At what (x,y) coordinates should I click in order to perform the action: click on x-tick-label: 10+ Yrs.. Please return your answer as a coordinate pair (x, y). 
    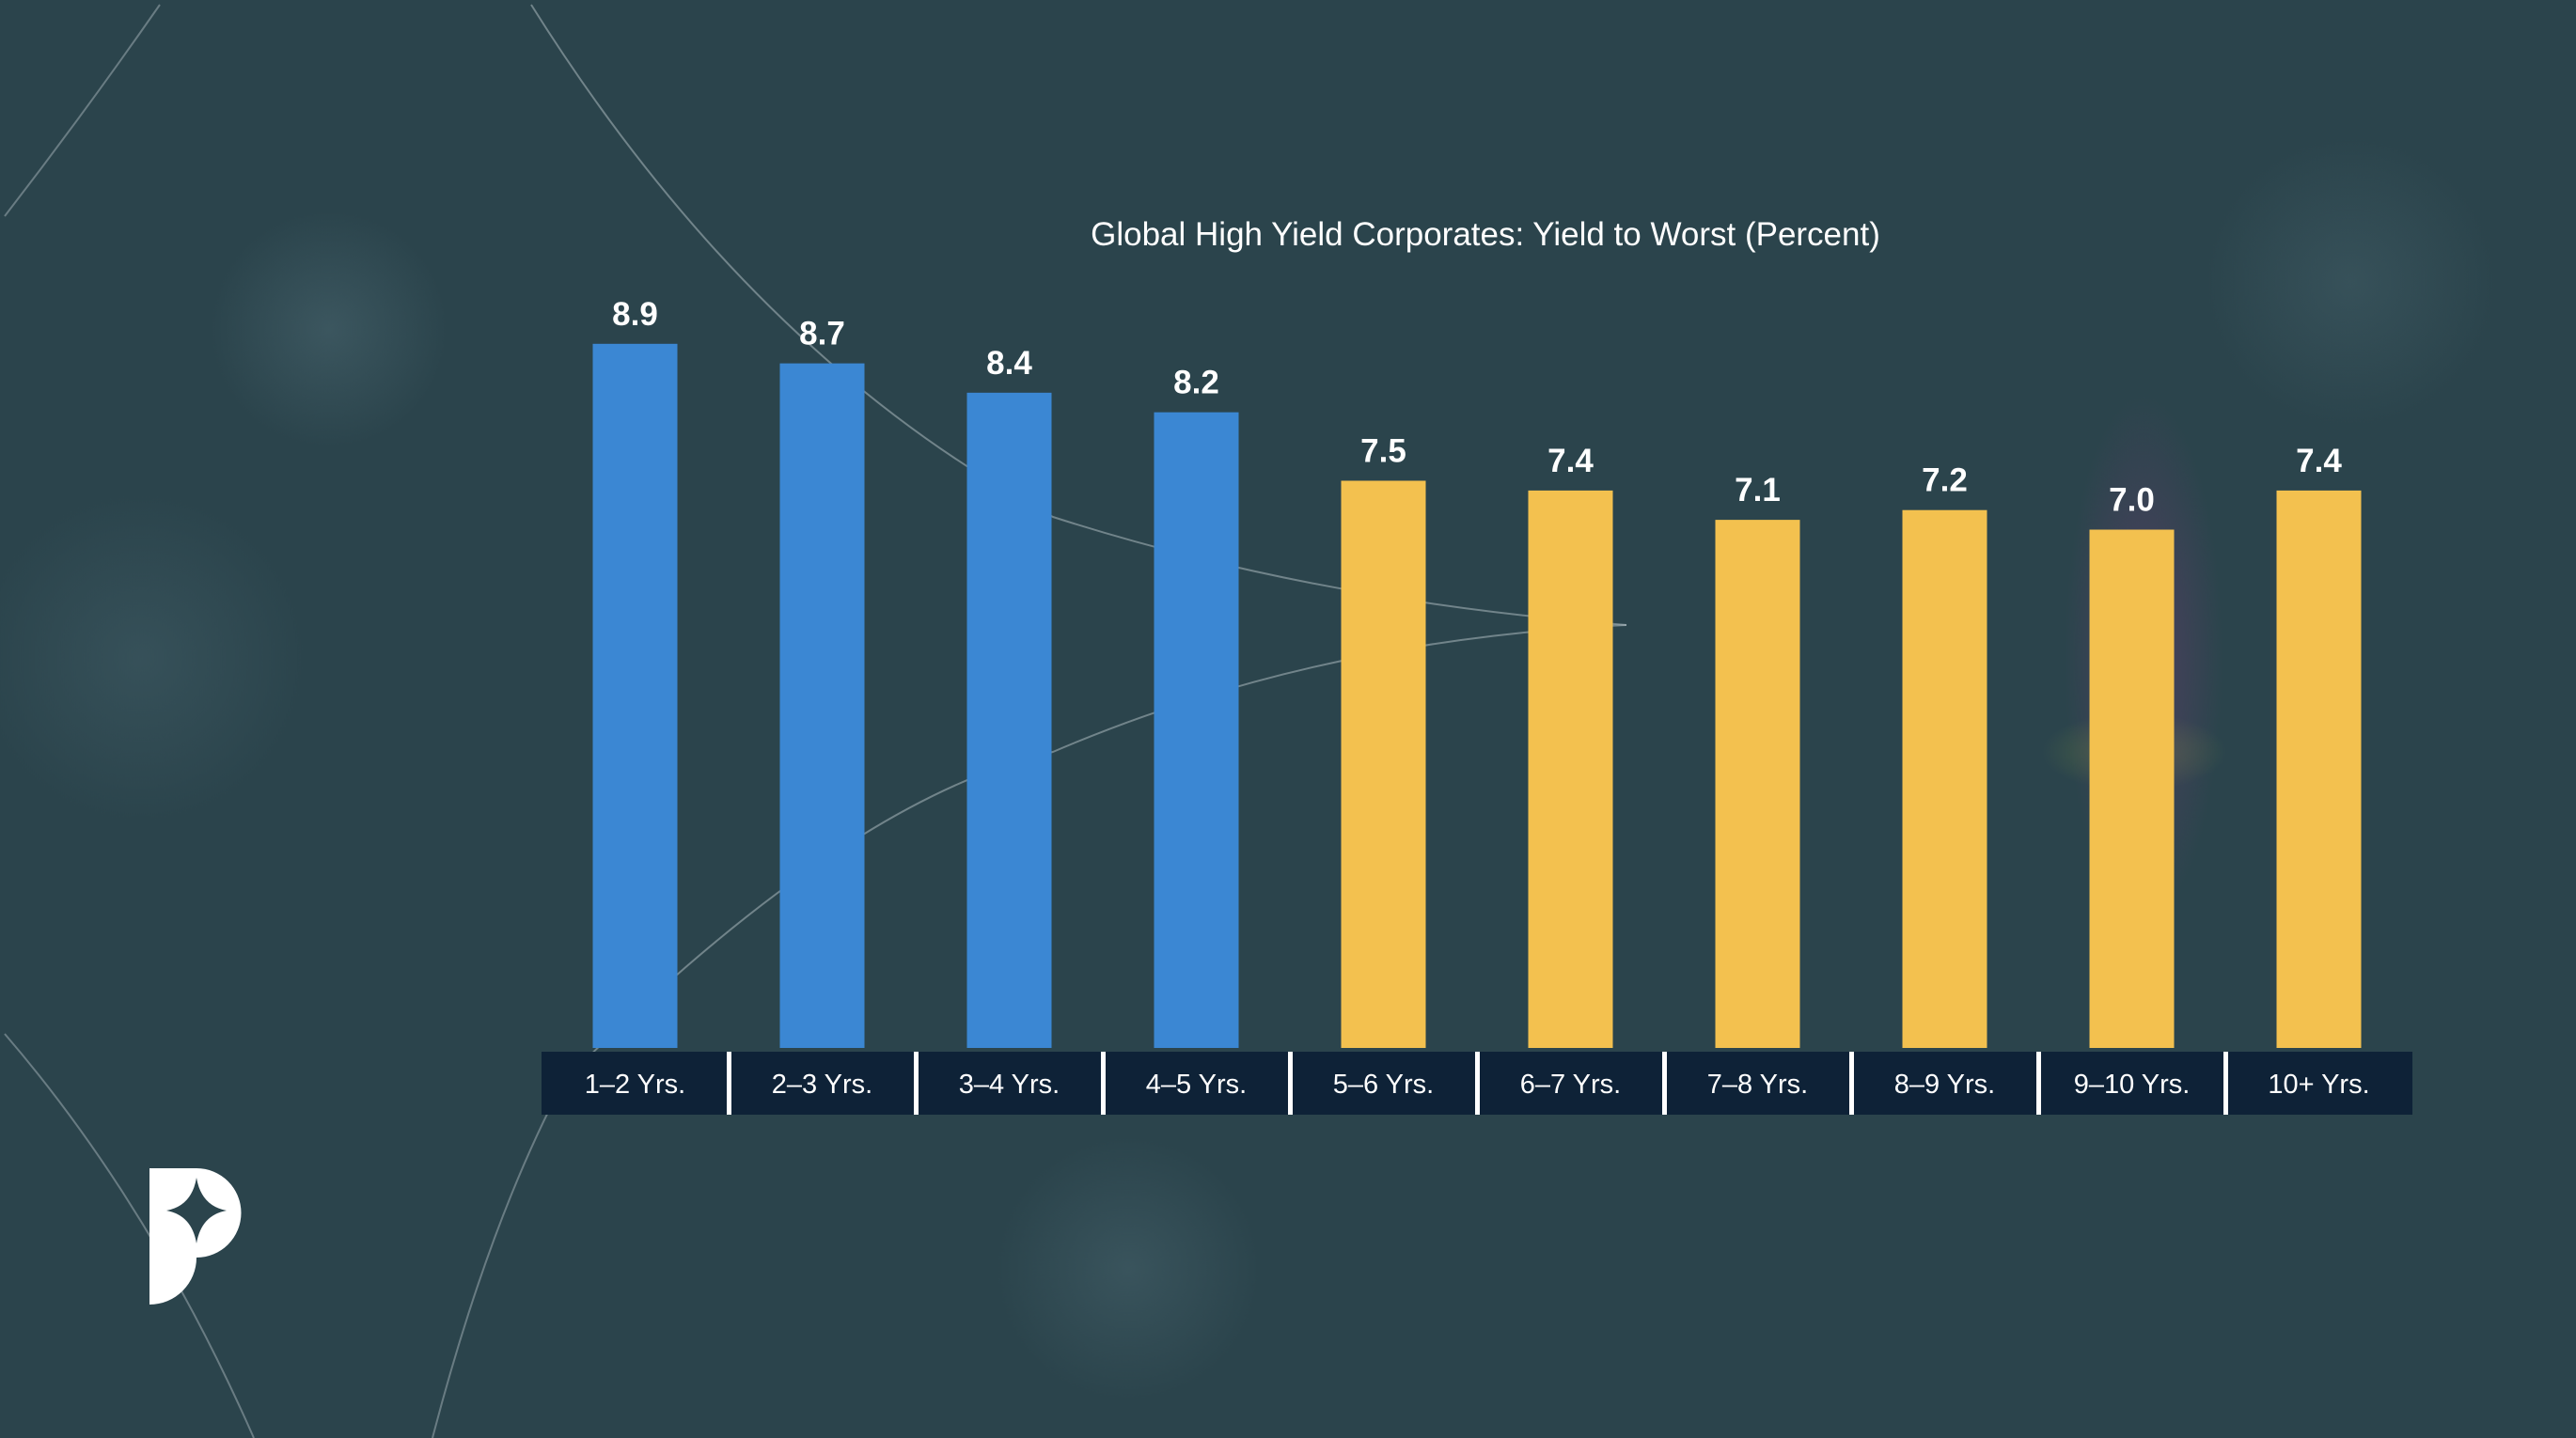
    Looking at the image, I should click on (2319, 1085).